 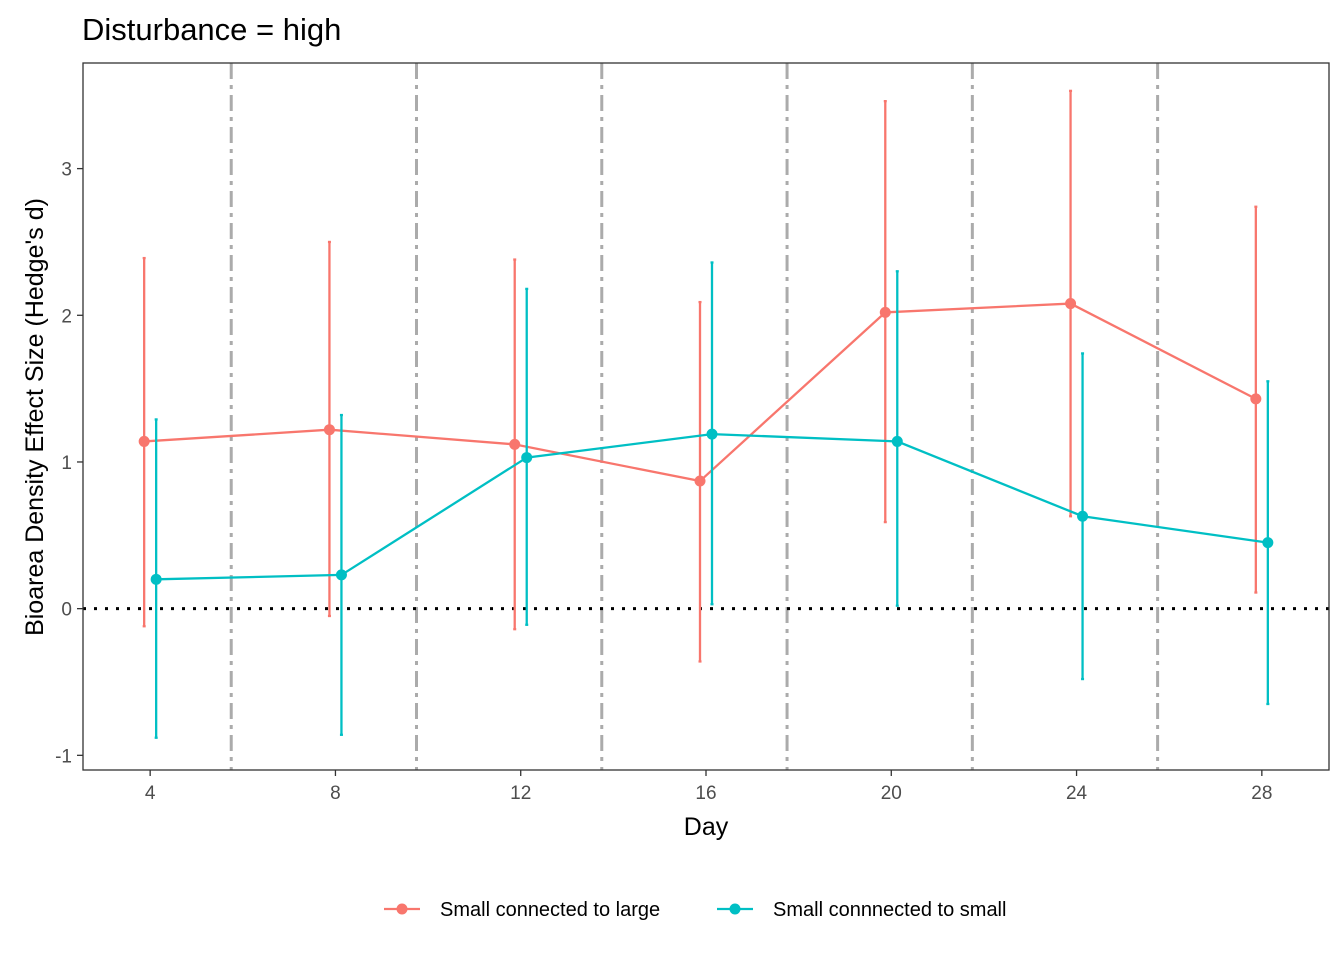 I want to click on y-axis-title: Bioarea Density Effect Size (Hedge's d), so click(x=35, y=417).